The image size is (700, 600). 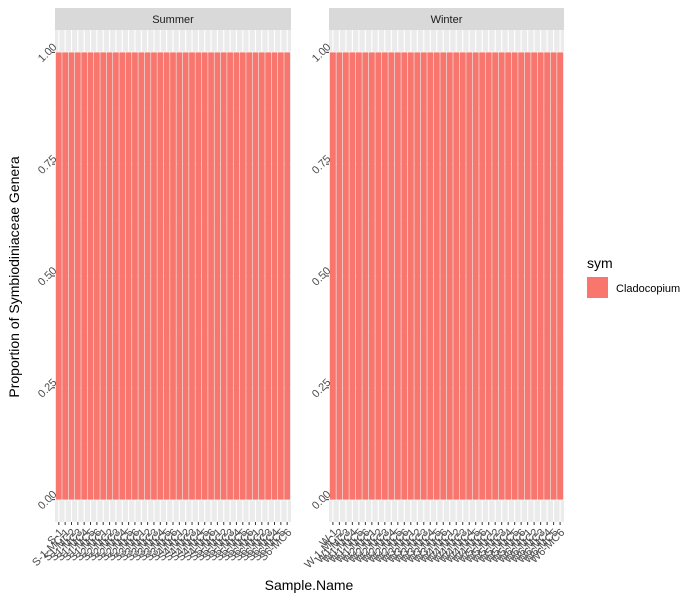 I want to click on legend-key-cladocopium, so click(x=597, y=287).